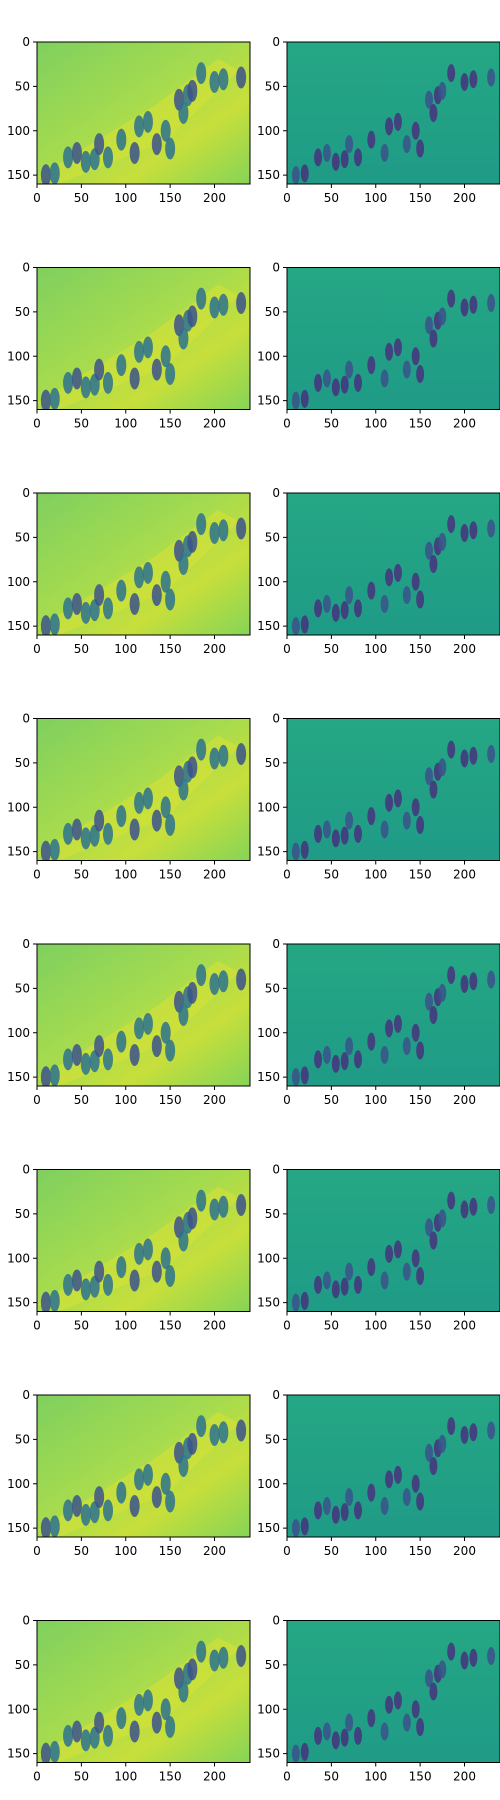 Image resolution: width=500 pixels, height=1800 pixels. I want to click on heatmap-panel-r1-right: 0 50 100 150 200 0 50 100 150, so click(378, 120).